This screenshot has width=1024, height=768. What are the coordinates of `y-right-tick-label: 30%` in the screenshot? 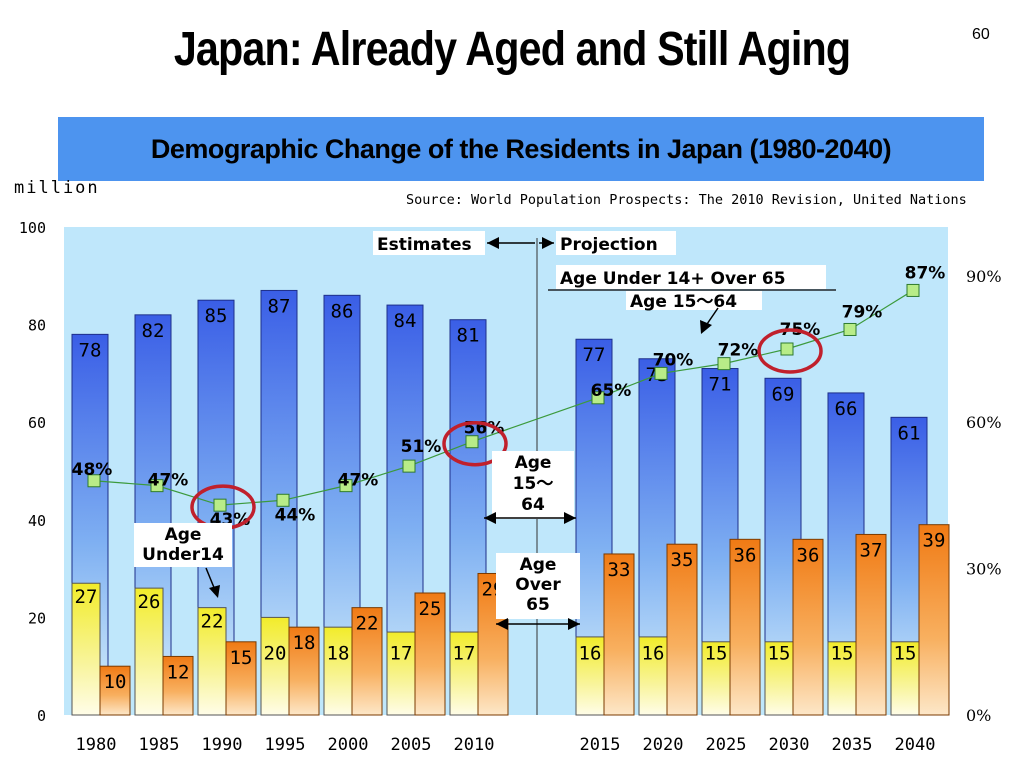 It's located at (984, 569).